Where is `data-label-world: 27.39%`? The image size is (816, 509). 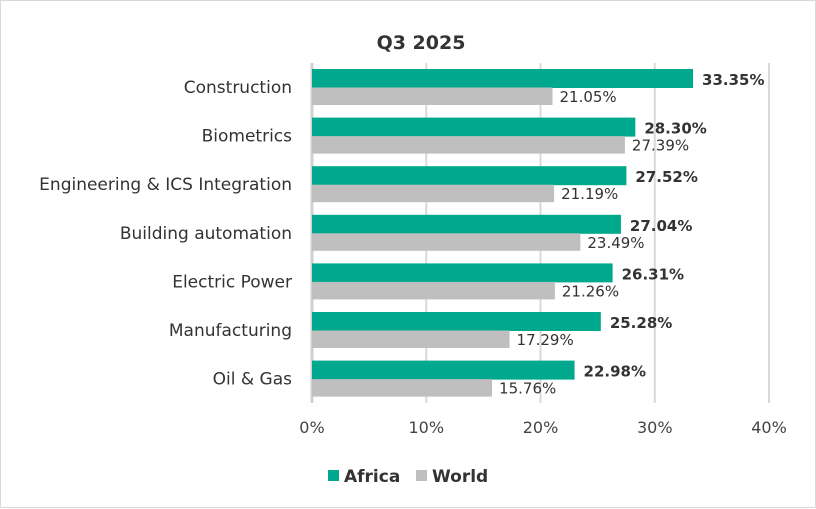 data-label-world: 27.39% is located at coordinates (660, 146).